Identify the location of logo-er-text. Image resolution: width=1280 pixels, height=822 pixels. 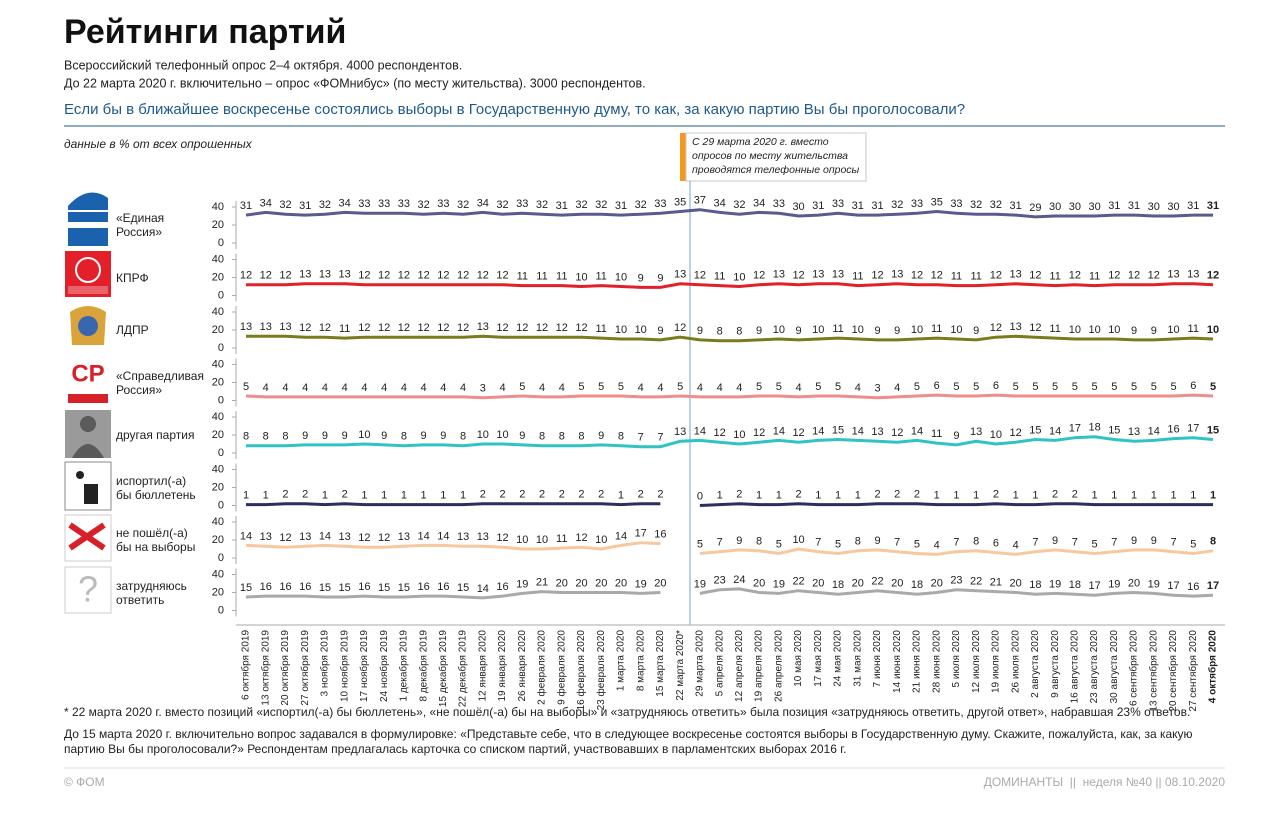
(88, 237).